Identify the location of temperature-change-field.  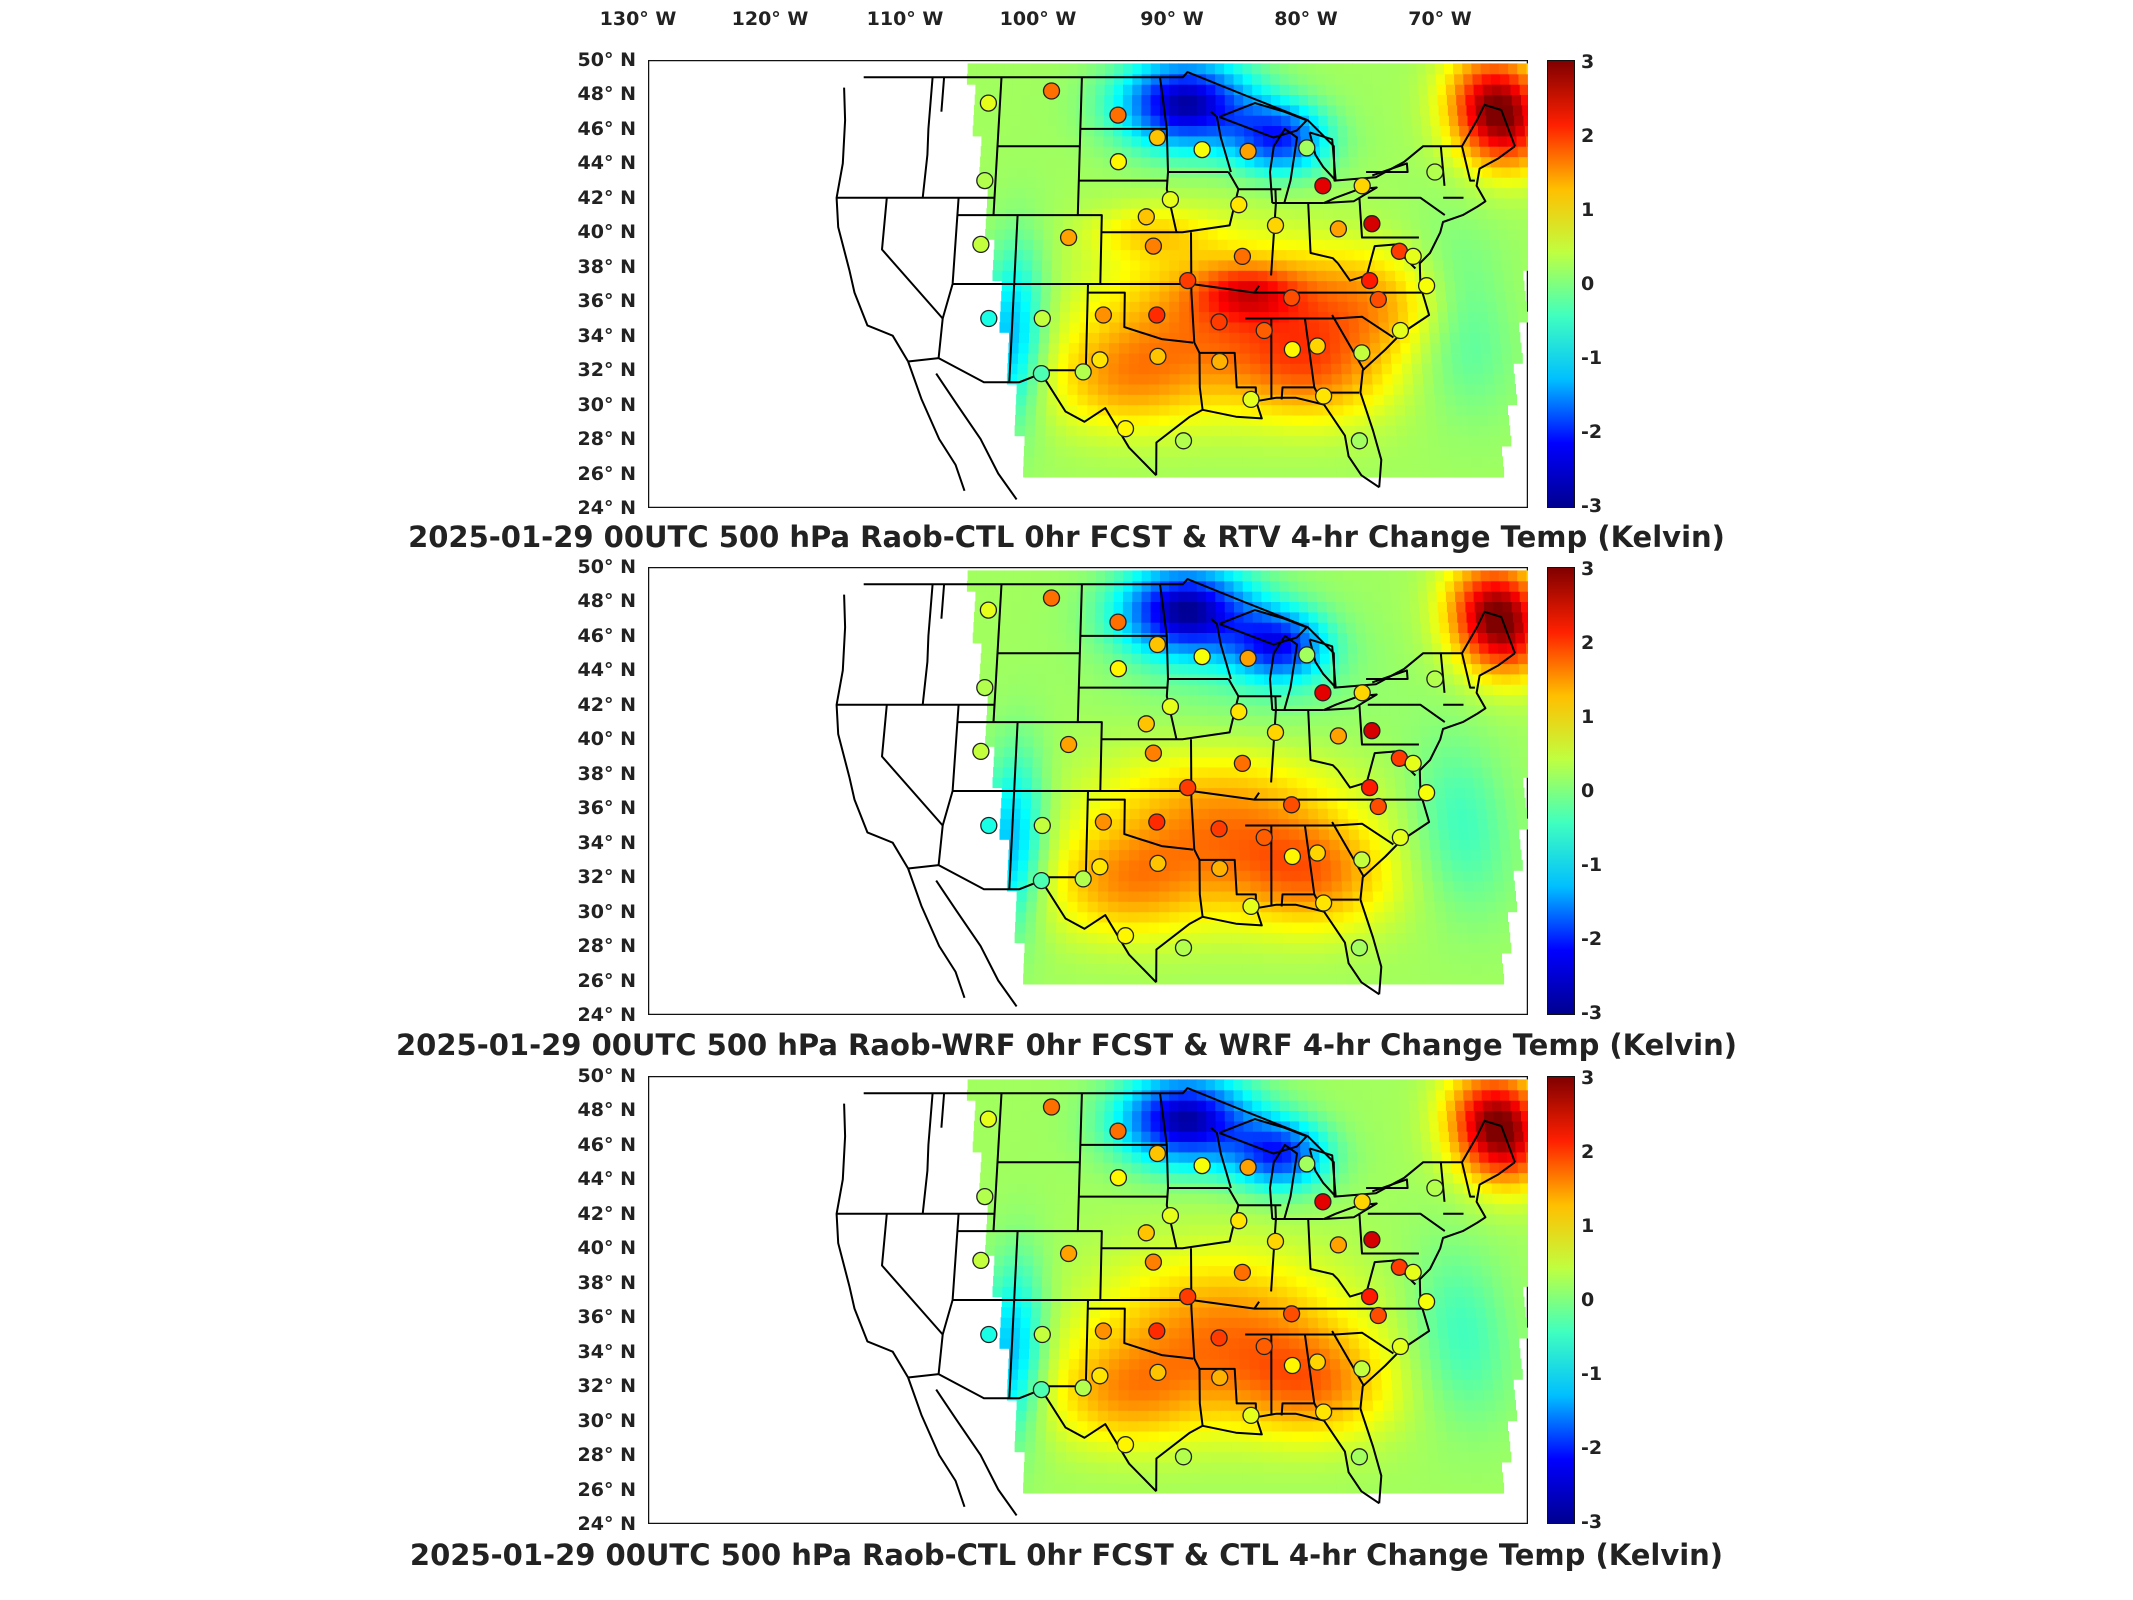
(1247, 777).